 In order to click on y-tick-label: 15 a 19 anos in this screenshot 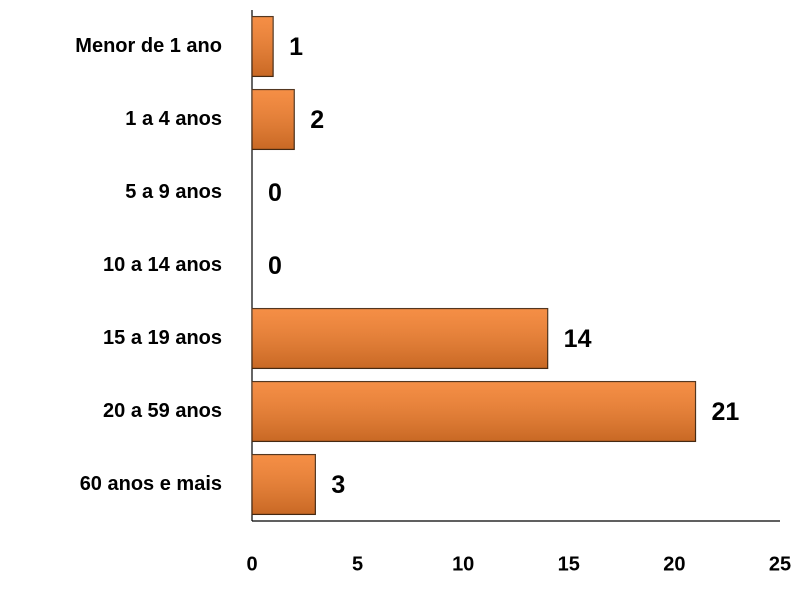, I will do `click(162, 338)`.